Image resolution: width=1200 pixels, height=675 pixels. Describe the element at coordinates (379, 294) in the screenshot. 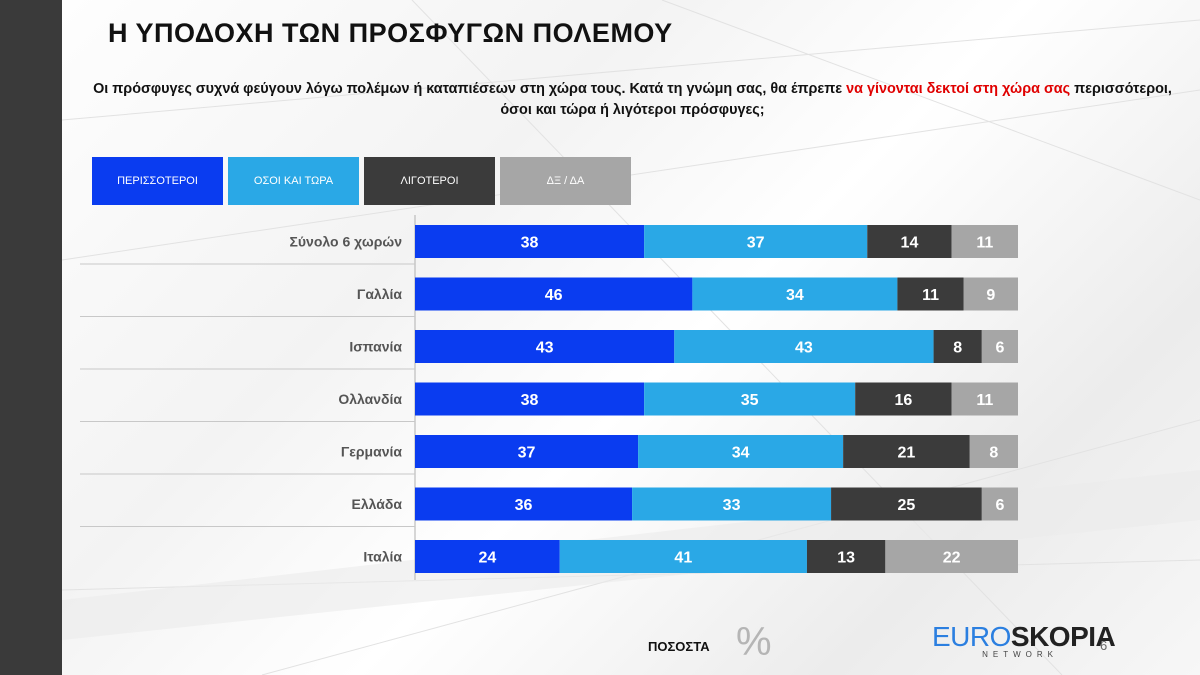

I see `category-label: Γαλλία` at that location.